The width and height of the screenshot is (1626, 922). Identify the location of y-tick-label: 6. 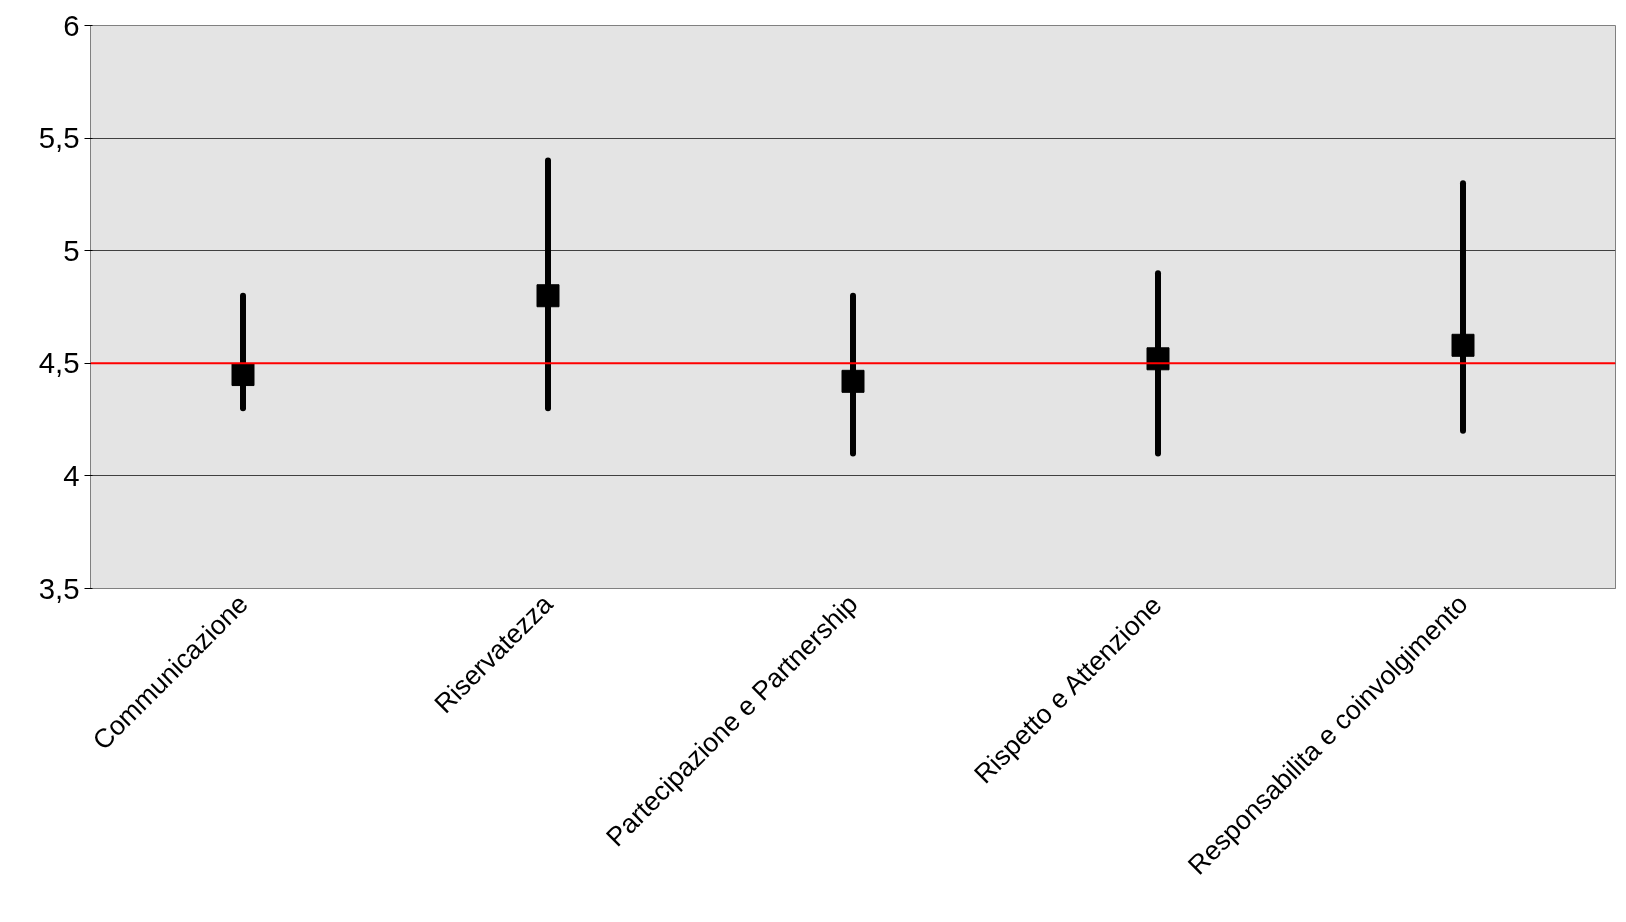
(71, 25).